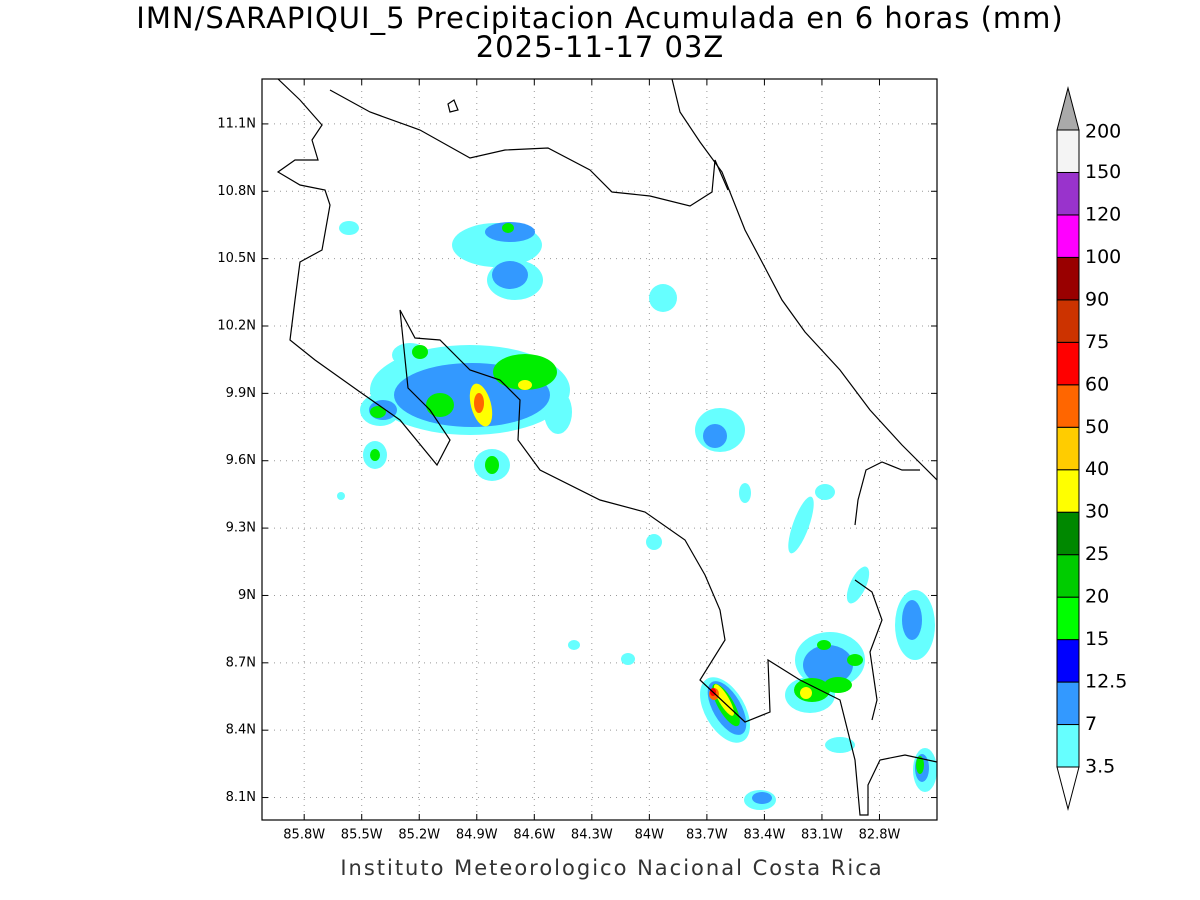 Image resolution: width=1200 pixels, height=900 pixels. What do you see at coordinates (1097, 512) in the screenshot?
I see `colorbar-label: 30` at bounding box center [1097, 512].